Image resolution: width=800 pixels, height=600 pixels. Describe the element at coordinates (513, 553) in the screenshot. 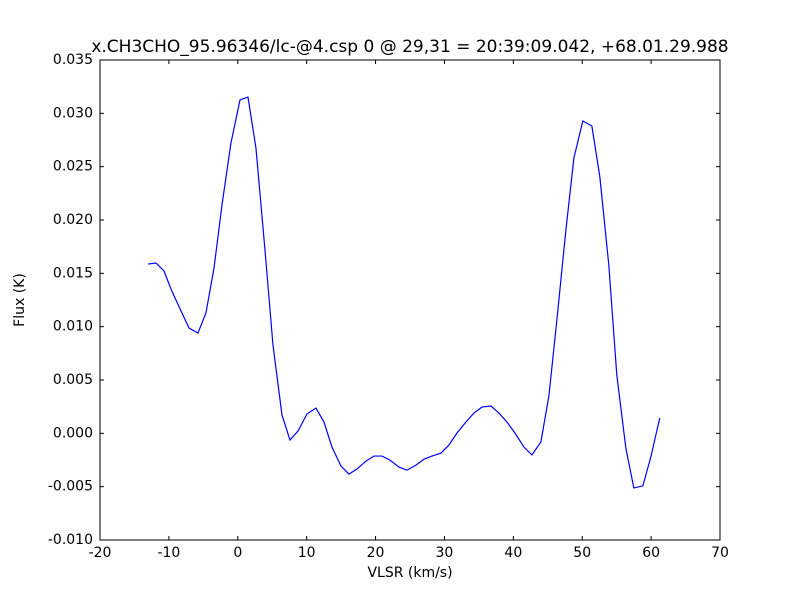

I see `x-tick-label: 40` at that location.